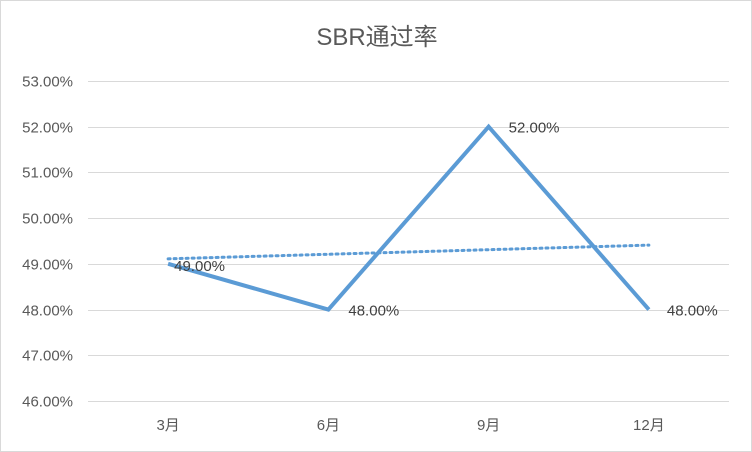 The height and width of the screenshot is (452, 752). Describe the element at coordinates (47, 82) in the screenshot. I see `y-tick-label: 53.00%` at that location.